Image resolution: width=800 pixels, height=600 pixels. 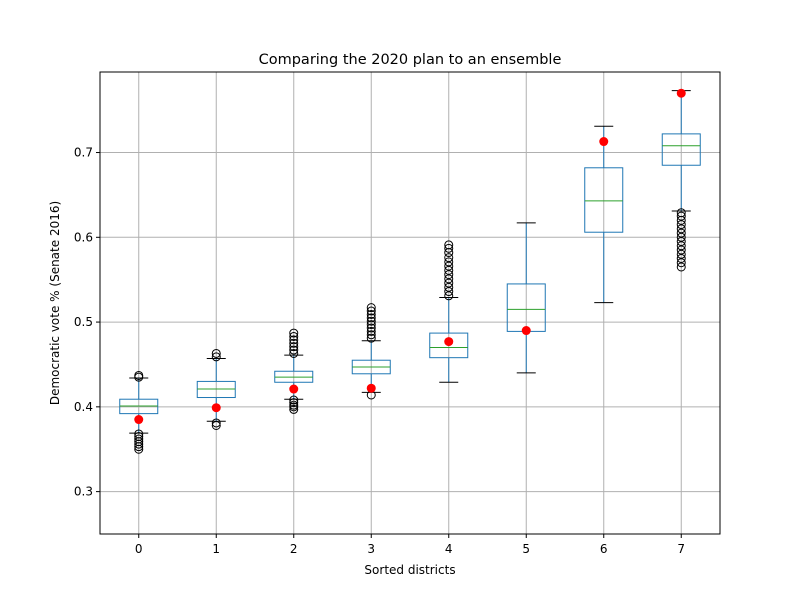 What do you see at coordinates (139, 549) in the screenshot?
I see `x-tick-label: 0` at bounding box center [139, 549].